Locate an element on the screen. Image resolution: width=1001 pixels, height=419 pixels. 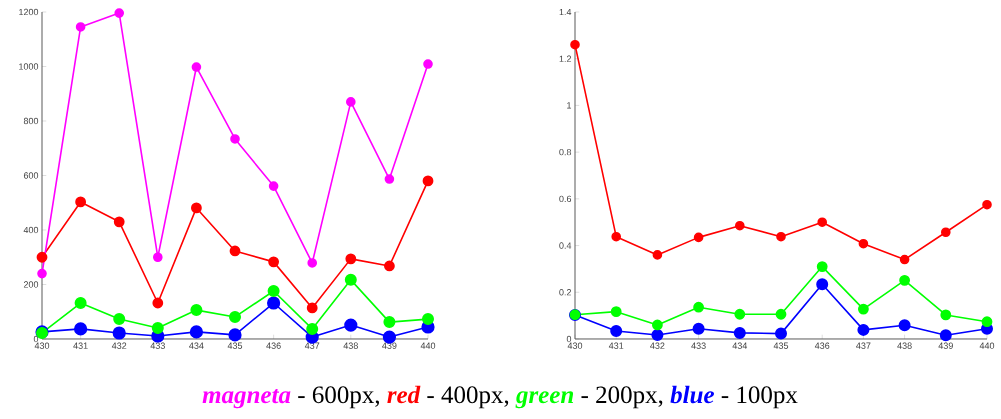
y-tick-label: 1 is located at coordinates (569, 105).